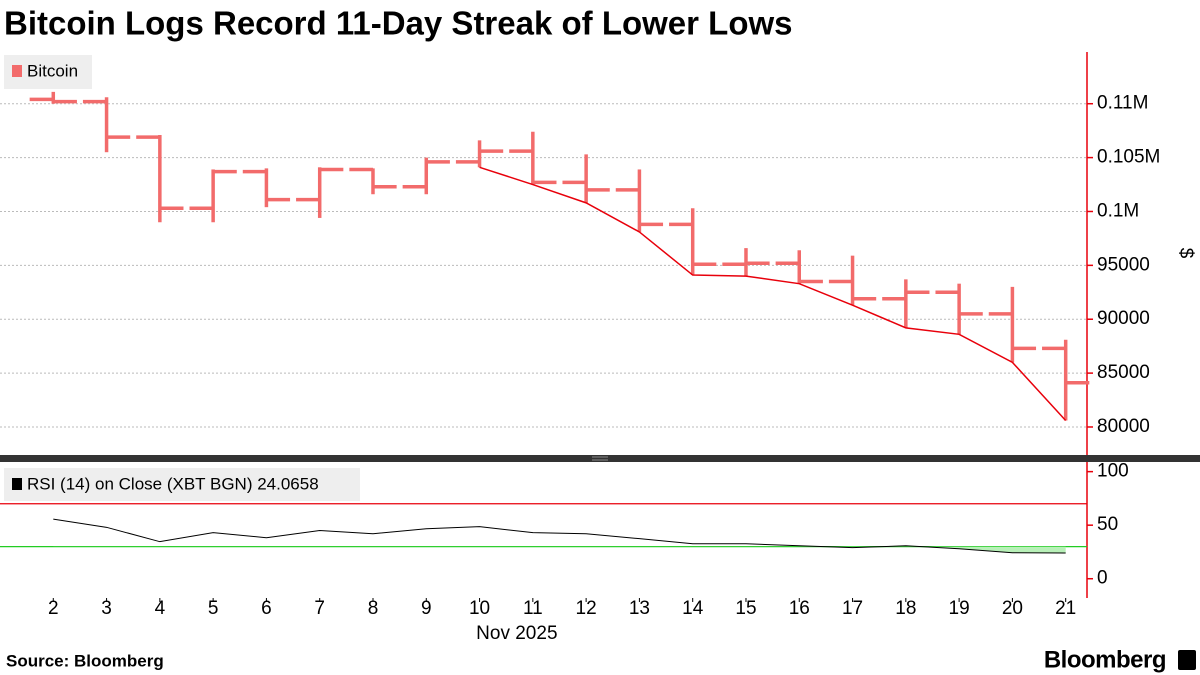  I want to click on x-tick-label: 2, so click(53, 608).